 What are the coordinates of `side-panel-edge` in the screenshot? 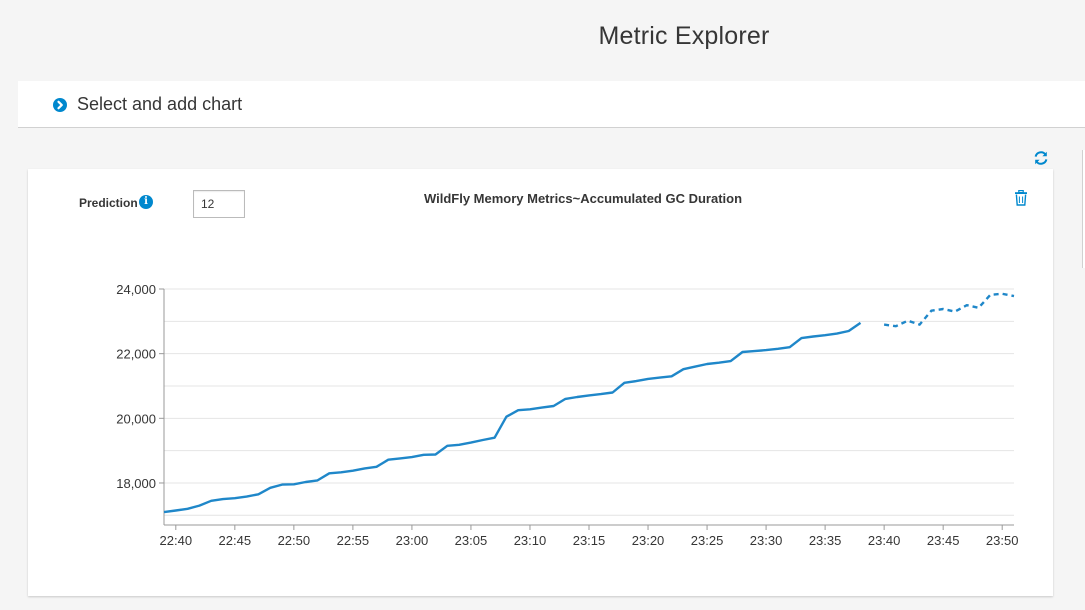 It's located at (1083, 209).